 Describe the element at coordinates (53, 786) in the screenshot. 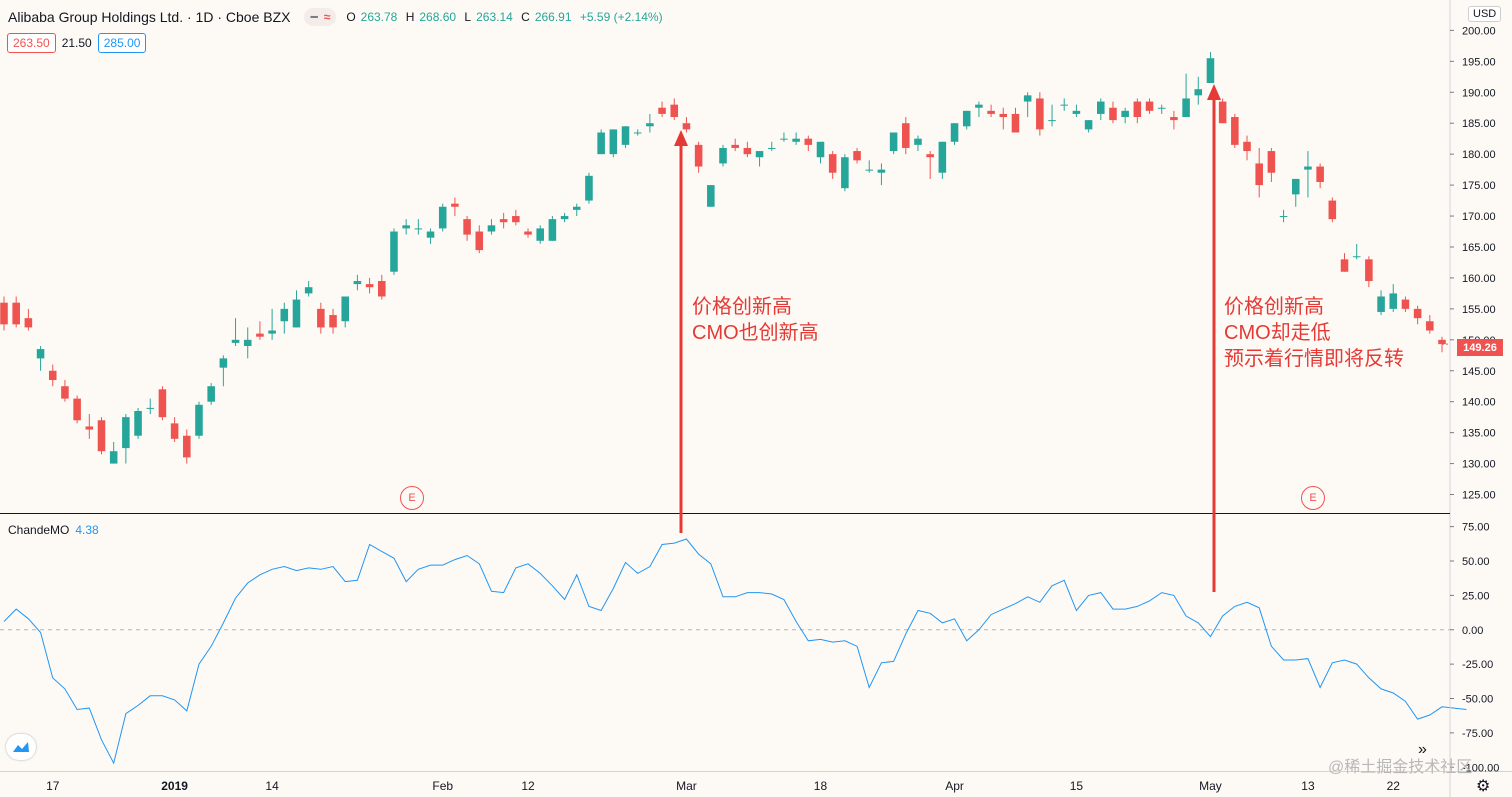

I see `x-tick-label: 17` at that location.